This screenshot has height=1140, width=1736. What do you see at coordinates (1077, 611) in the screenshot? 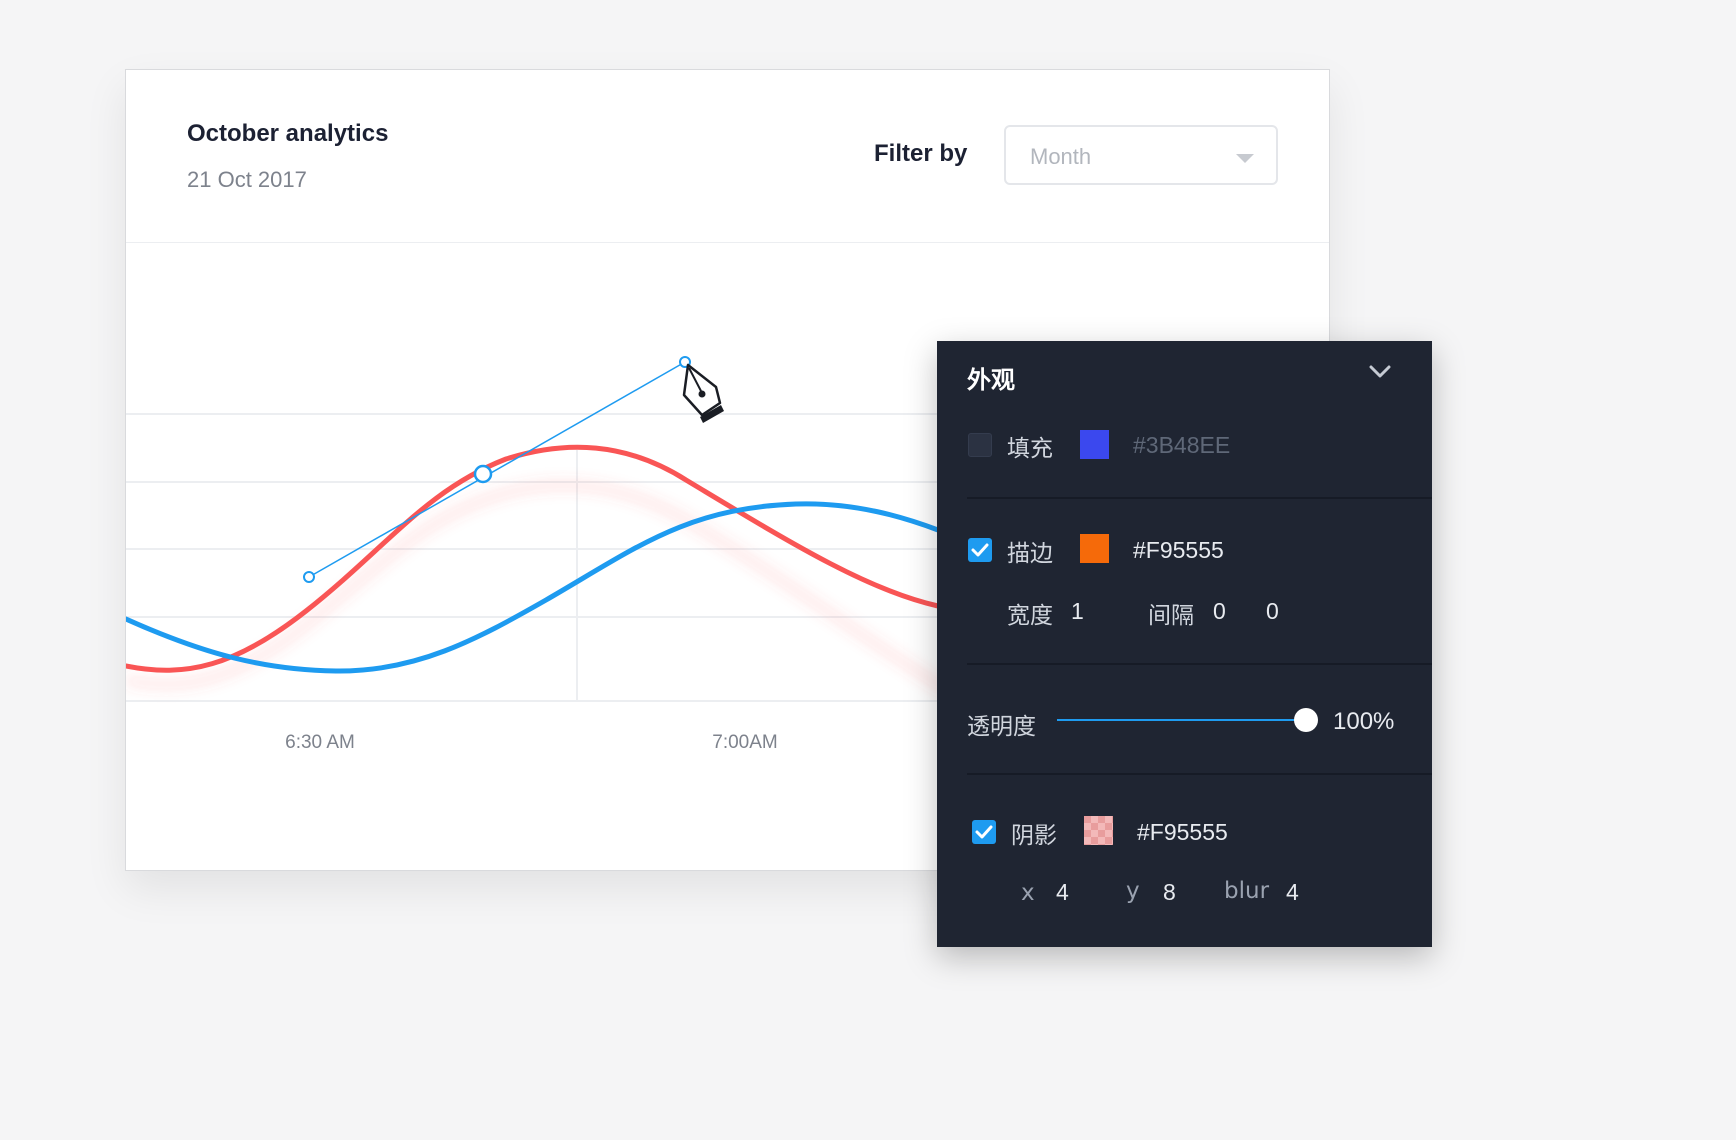
I see `stroke-width-value: 1` at bounding box center [1077, 611].